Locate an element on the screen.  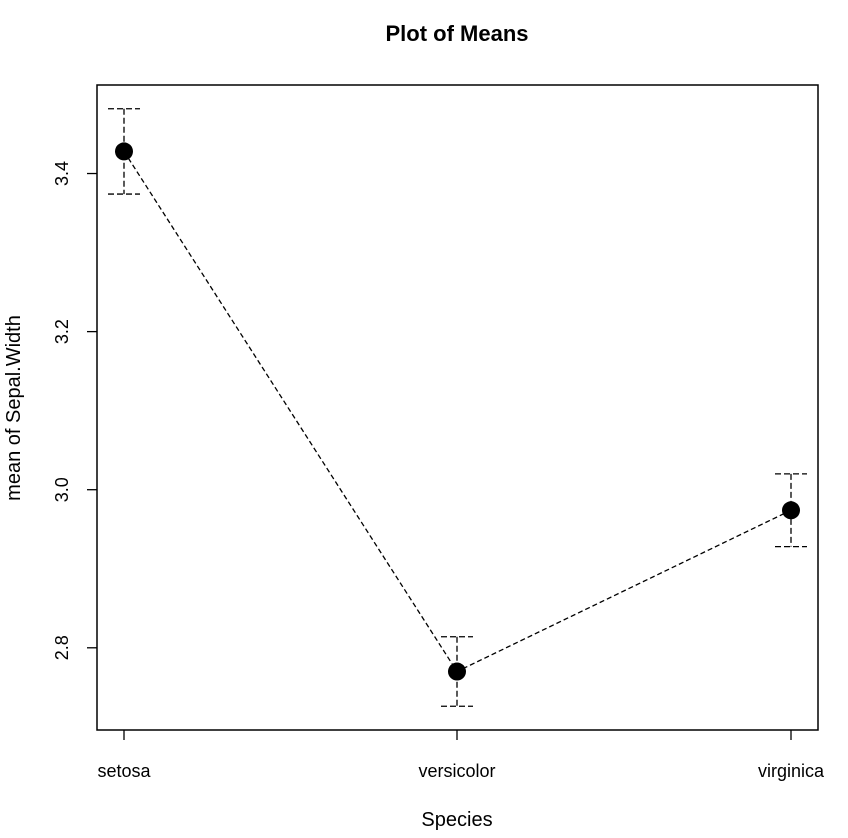
y-axis: 2.8 3.0 3.2 3.4 is located at coordinates (74, 410).